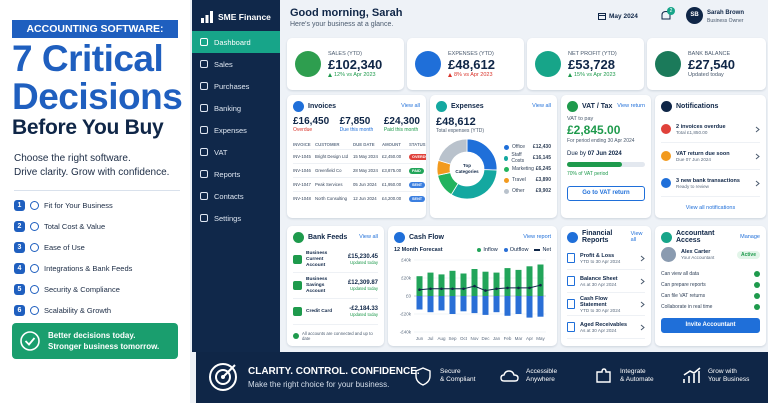 The image size is (768, 403). I want to click on menu-item: Reports, so click(236, 174).